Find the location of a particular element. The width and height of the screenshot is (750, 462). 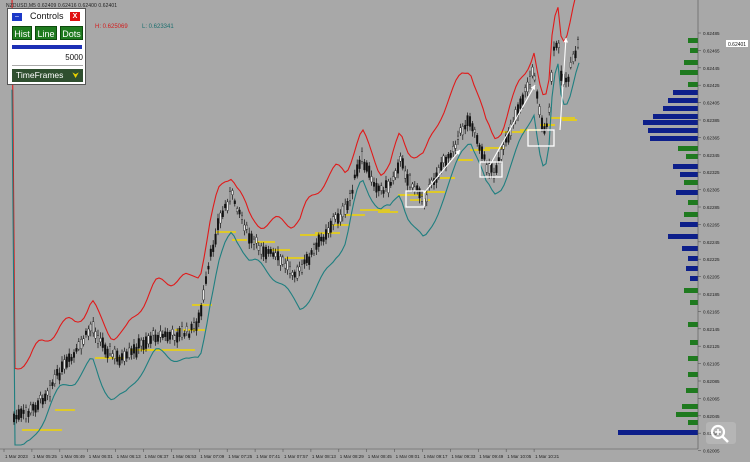

bars-value-field: 5000 is located at coordinates (47, 59).